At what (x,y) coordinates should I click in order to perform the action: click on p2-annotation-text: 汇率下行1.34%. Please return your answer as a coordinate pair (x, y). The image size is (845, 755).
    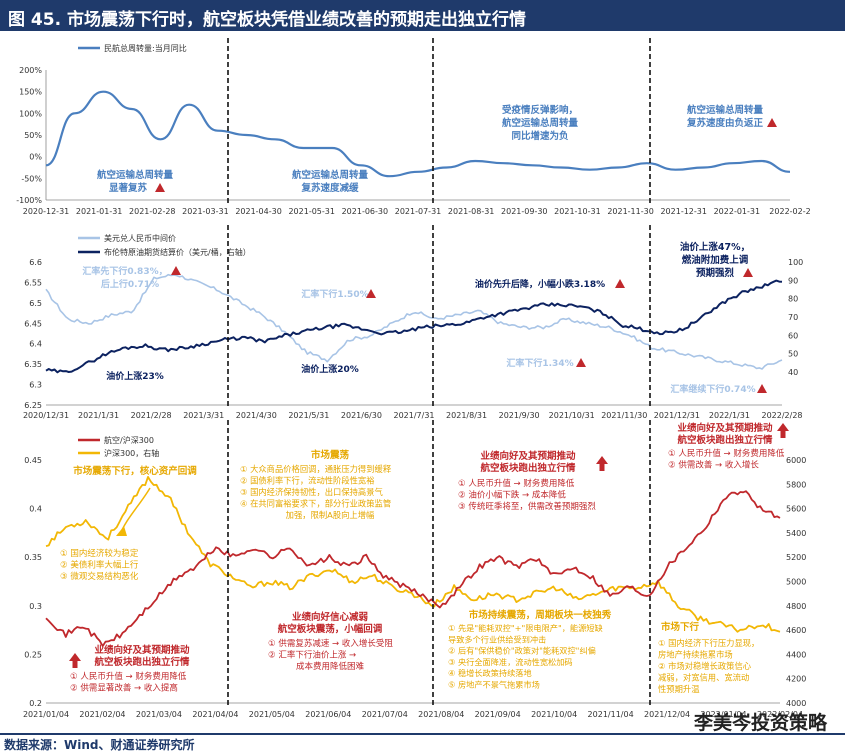
    Looking at the image, I should click on (539, 363).